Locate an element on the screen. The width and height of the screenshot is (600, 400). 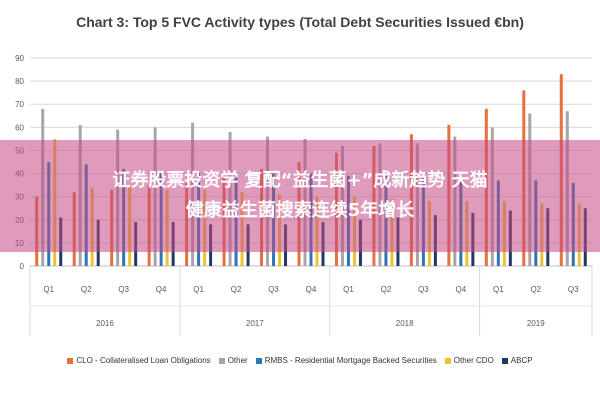
legend-label-other-cdo: Other CDO is located at coordinates (473, 360).